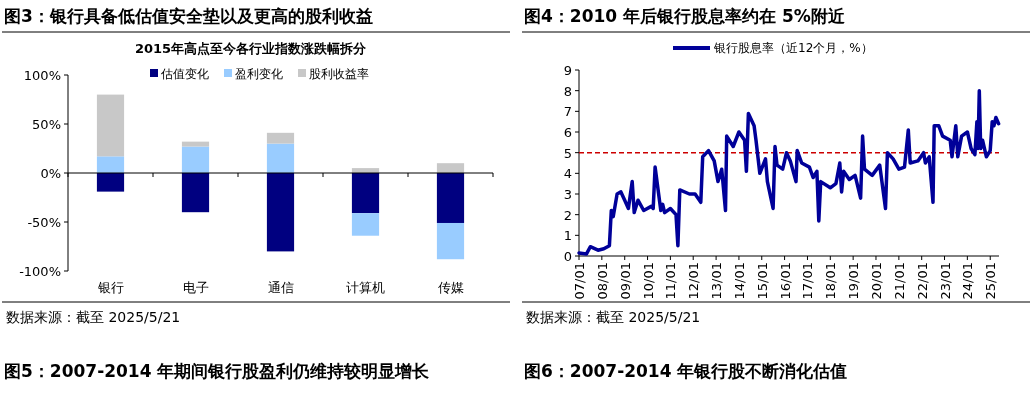  What do you see at coordinates (339, 74) in the screenshot?
I see `legend-label: 股利收益率` at bounding box center [339, 74].